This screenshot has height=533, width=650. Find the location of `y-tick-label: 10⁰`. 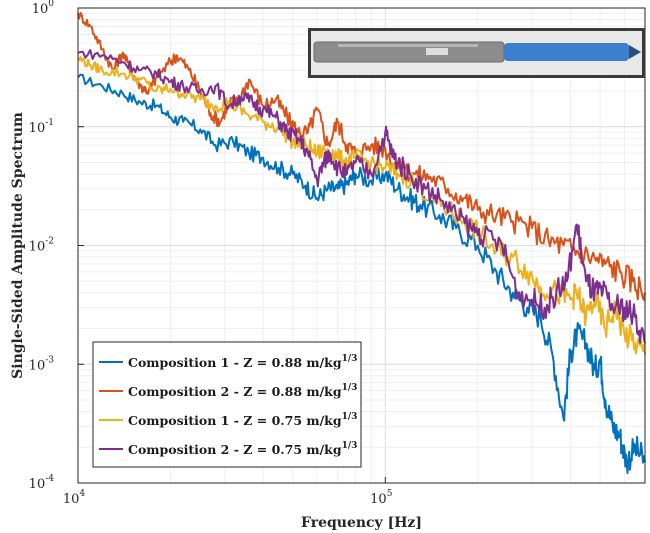

y-tick-label: 10⁰ is located at coordinates (43, 8).